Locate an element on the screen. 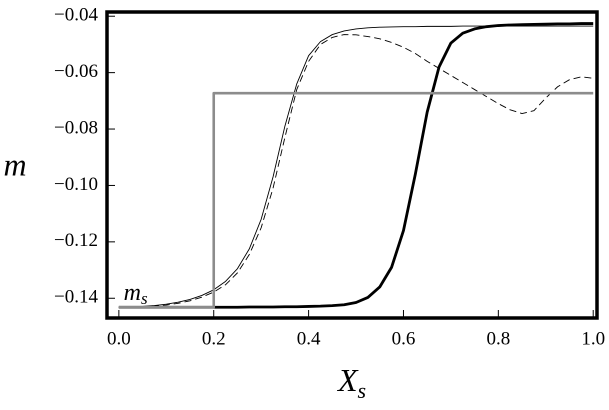 Image resolution: width=609 pixels, height=410 pixels. x-axis-label: Xs is located at coordinates (351, 382).